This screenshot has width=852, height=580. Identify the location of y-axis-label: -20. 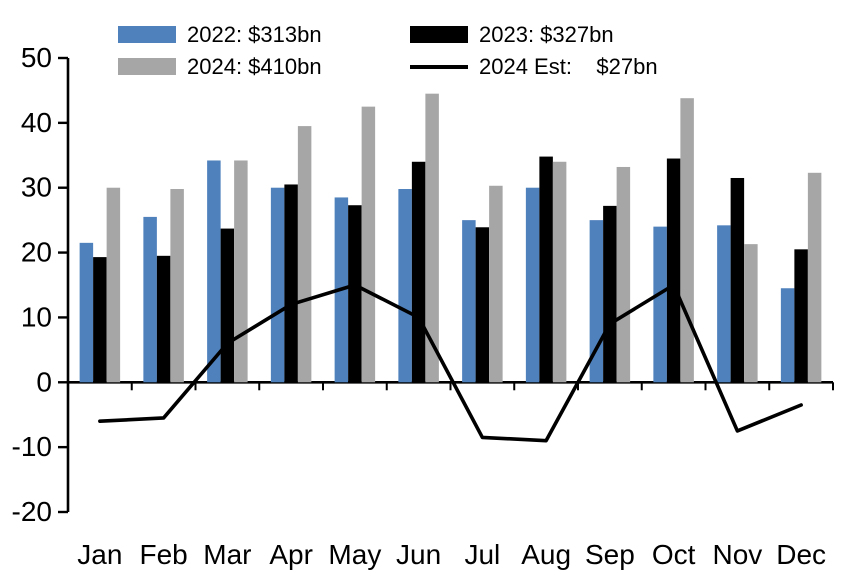
(32, 511).